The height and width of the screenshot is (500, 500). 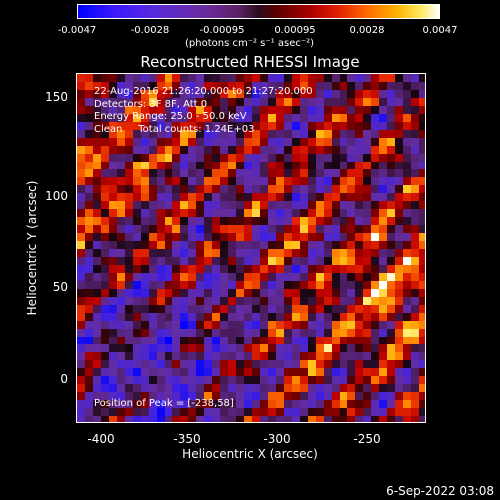 I want to click on clean-counts-label: Clean Total counts: 1.24E+03, so click(x=174, y=129).